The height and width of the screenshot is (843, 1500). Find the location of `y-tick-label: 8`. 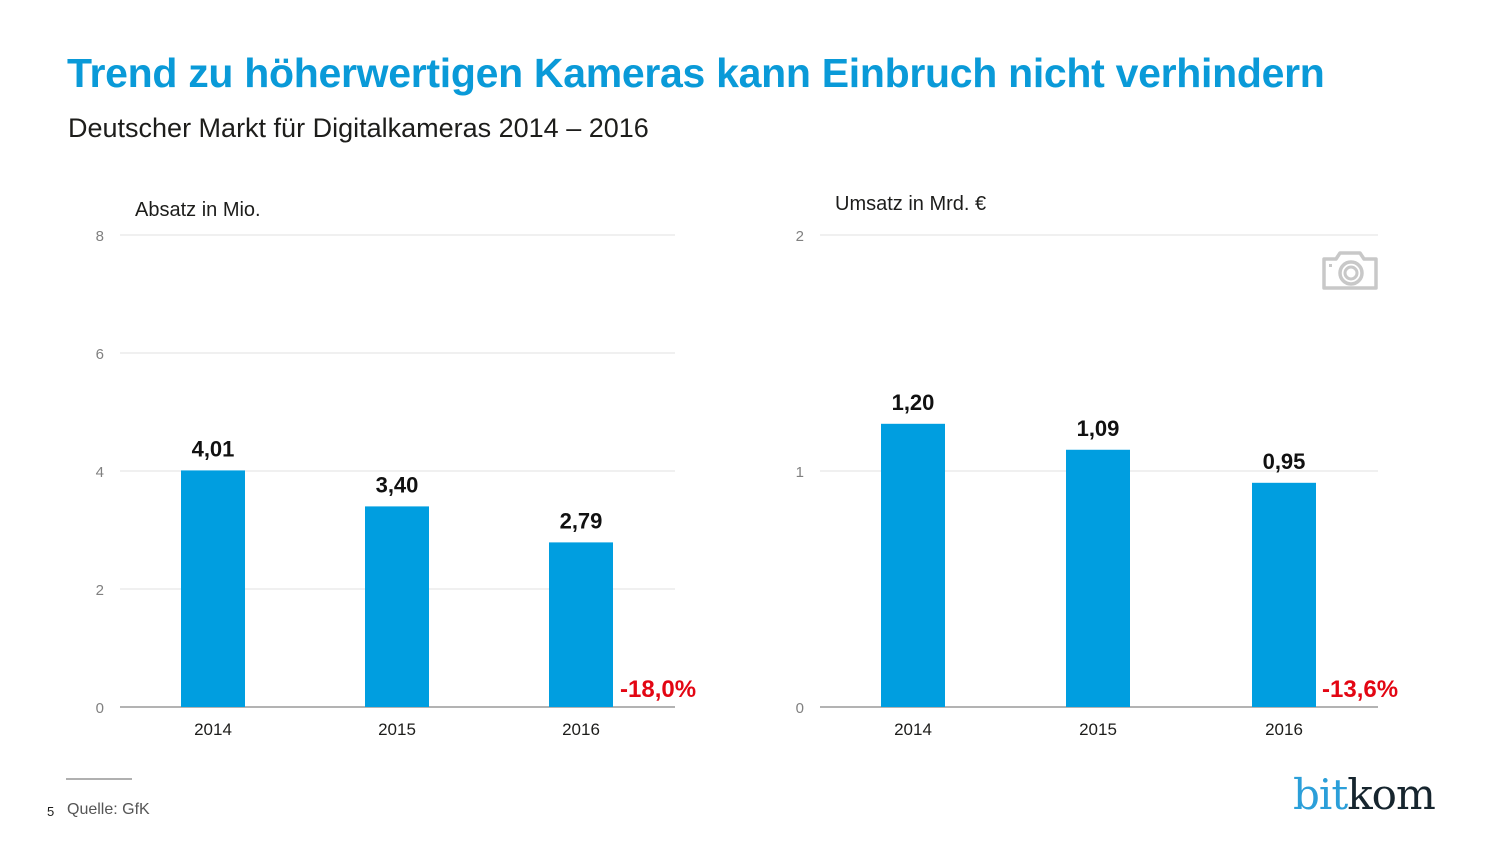

y-tick-label: 8 is located at coordinates (100, 236).